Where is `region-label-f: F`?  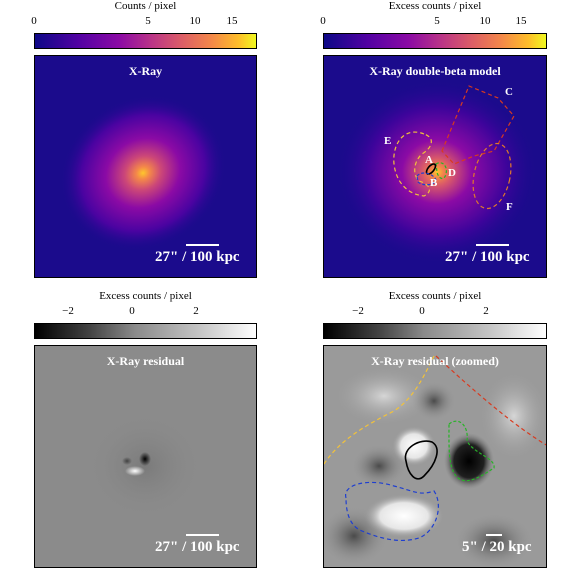 region-label-f: F is located at coordinates (509, 207).